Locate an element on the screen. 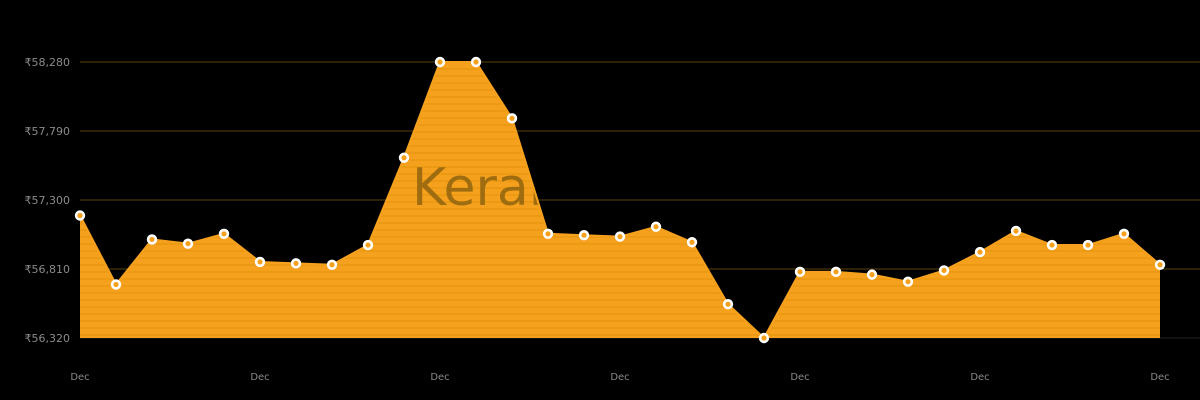 This screenshot has width=1200, height=400. y-axis-tick-label: ₹58,280 is located at coordinates (48, 62).